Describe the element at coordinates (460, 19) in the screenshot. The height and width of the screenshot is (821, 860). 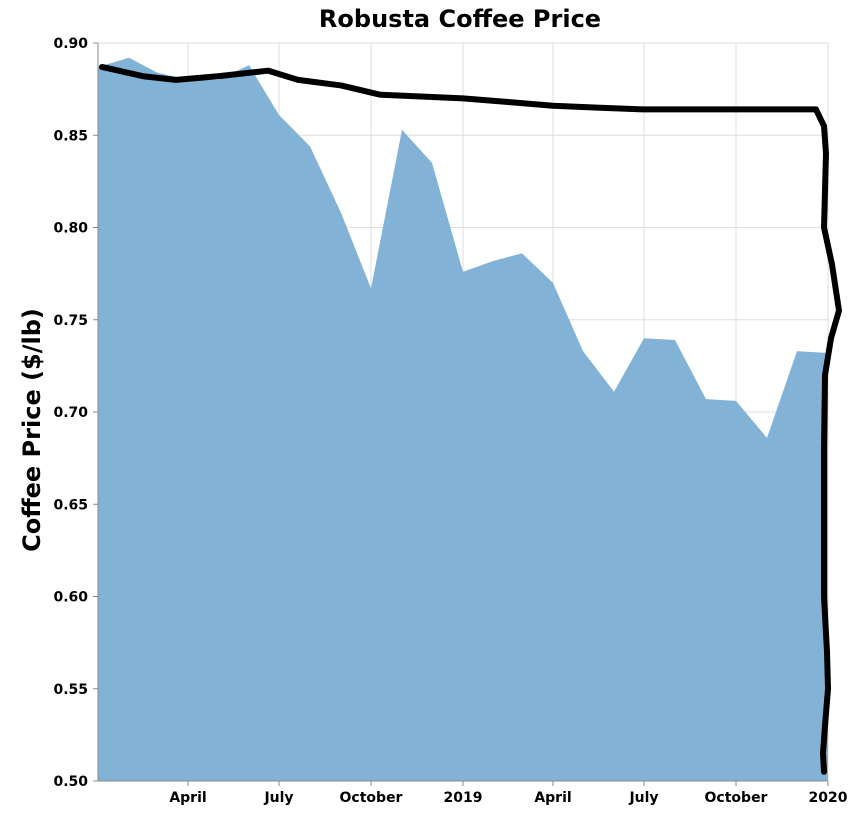
I see `chart-title: Robusta Coffee Price` at that location.